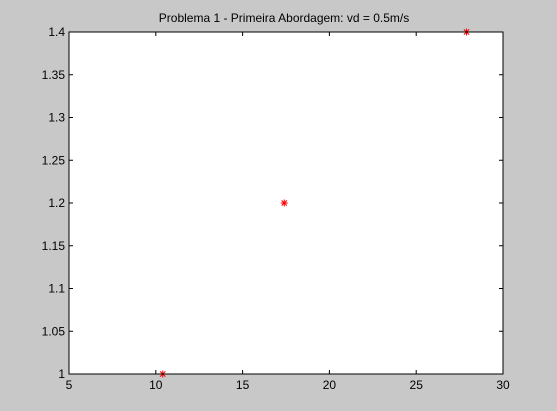 The image size is (557, 411). Describe the element at coordinates (54, 75) in the screenshot. I see `y-tick-label: 1.35` at that location.